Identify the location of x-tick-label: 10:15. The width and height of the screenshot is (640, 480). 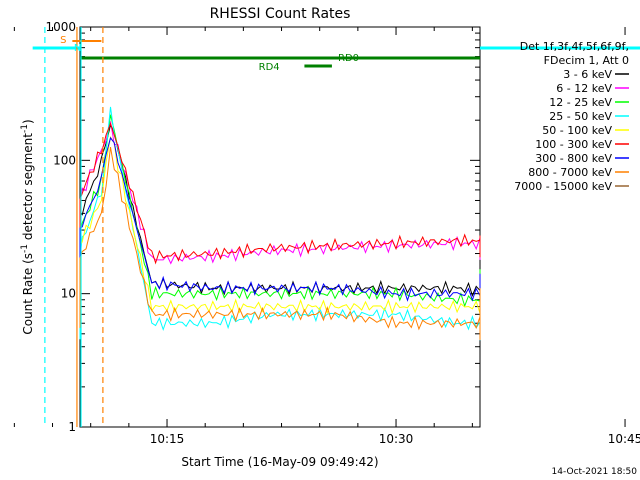
(167, 439).